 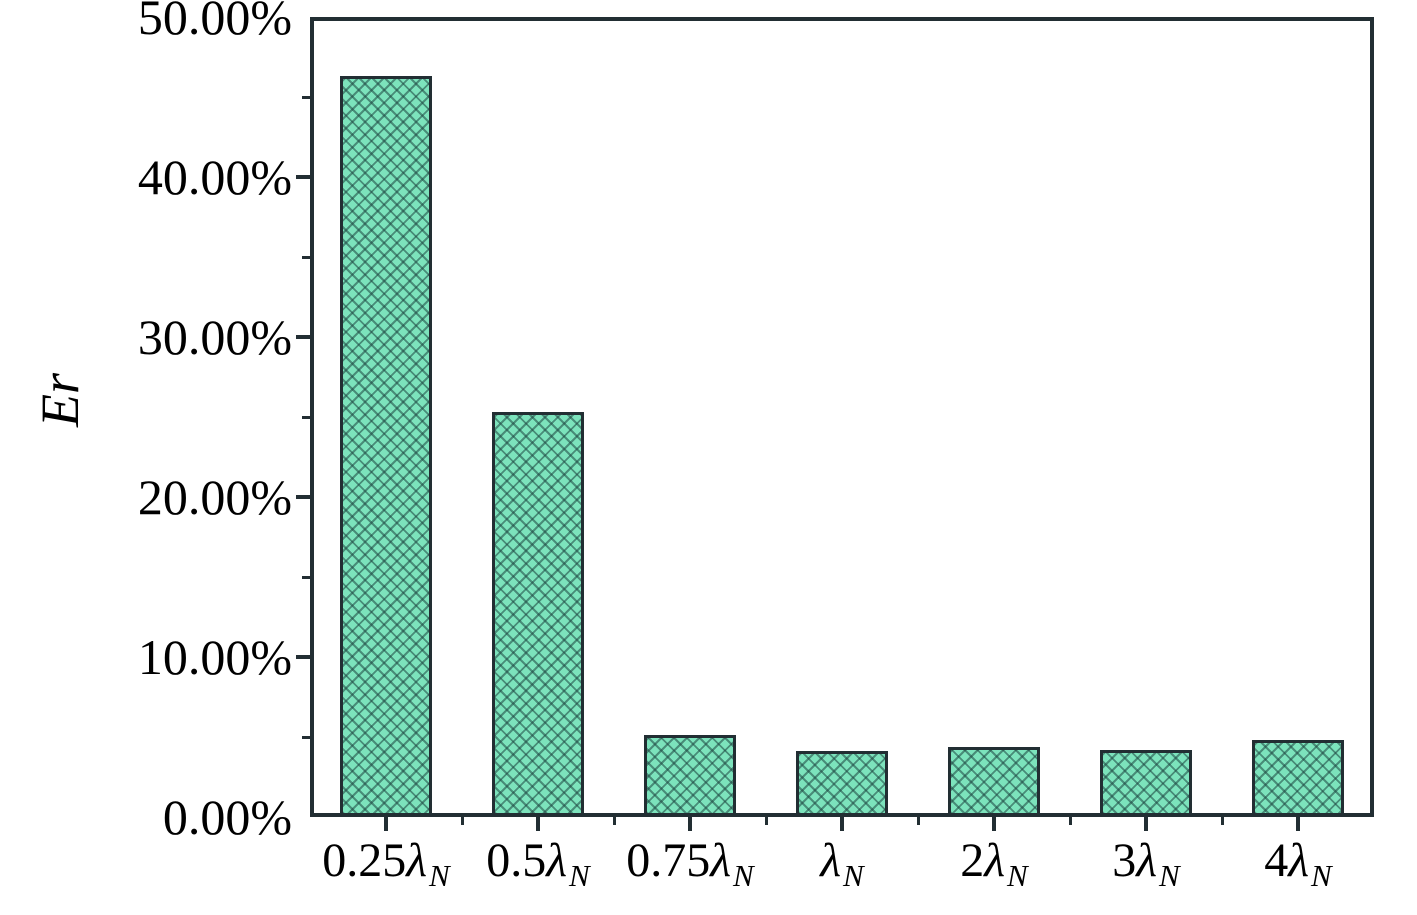 What do you see at coordinates (214, 497) in the screenshot?
I see `y-tick-label: 20.00%` at bounding box center [214, 497].